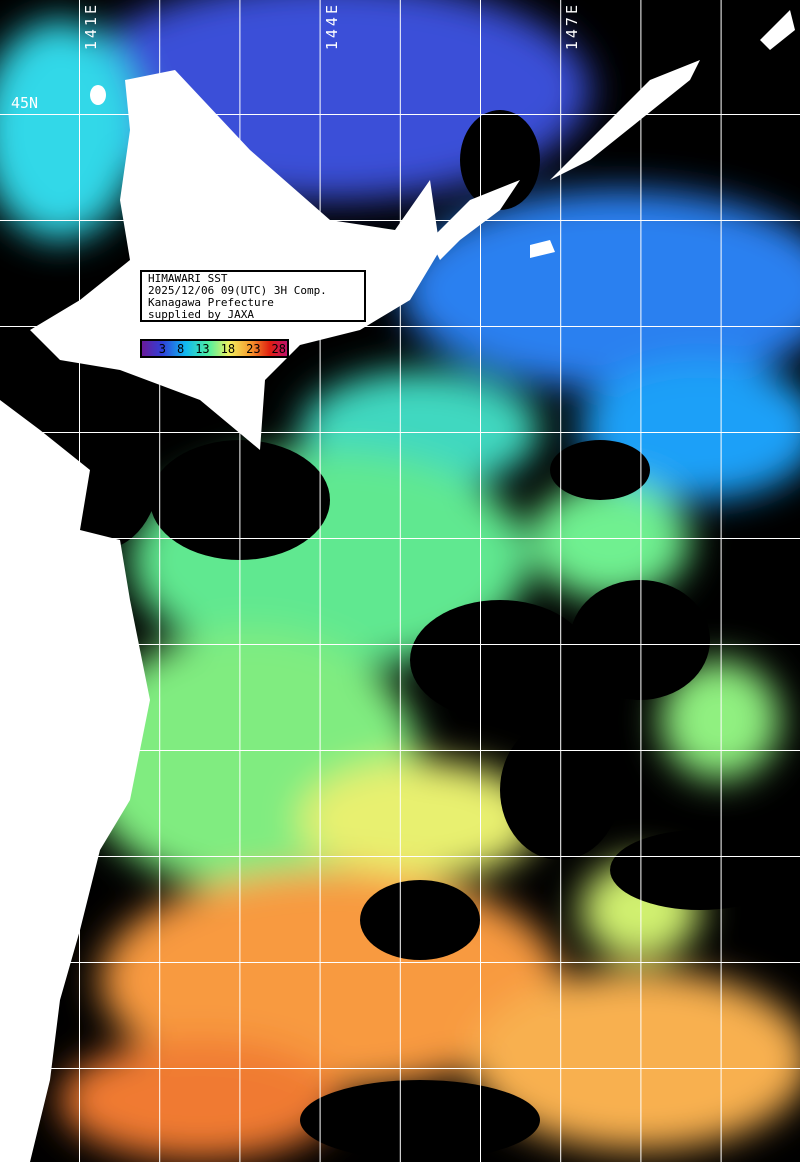 This screenshot has height=1162, width=800. Describe the element at coordinates (25, 103) in the screenshot. I see `lat-label-45n: 45N` at that location.